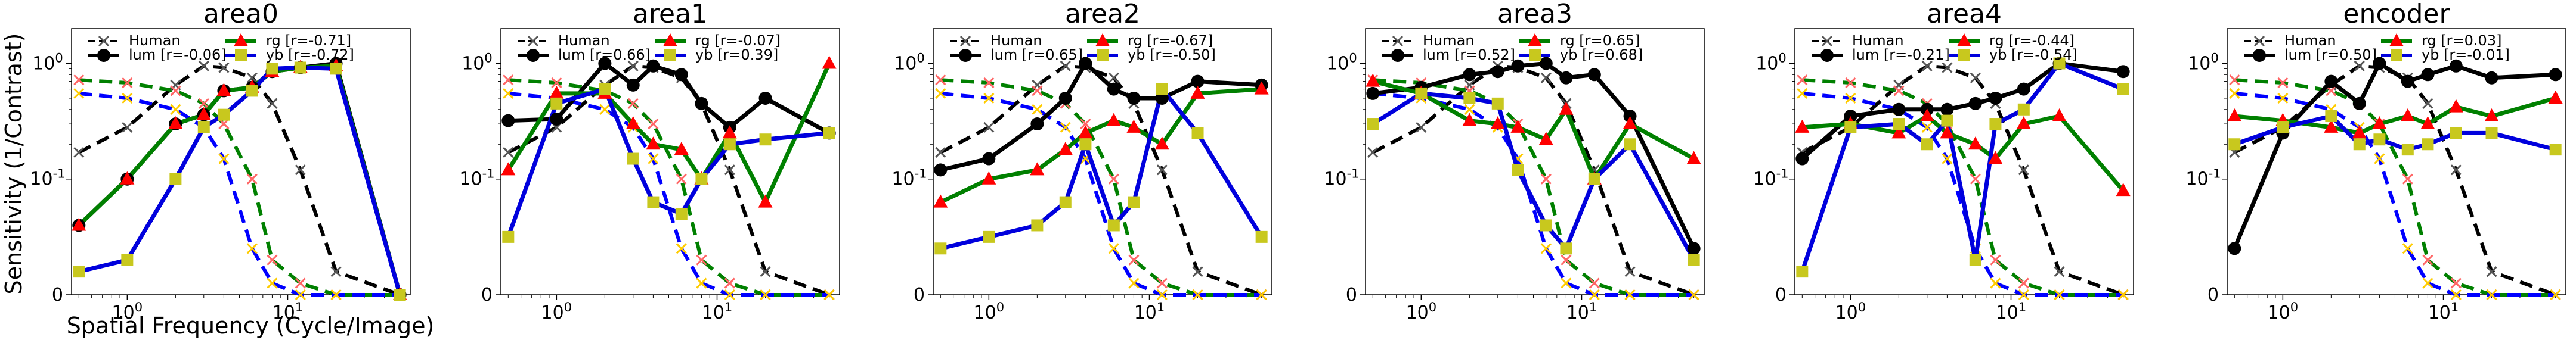  I want to click on yb-series-line, so click(1102, 169).